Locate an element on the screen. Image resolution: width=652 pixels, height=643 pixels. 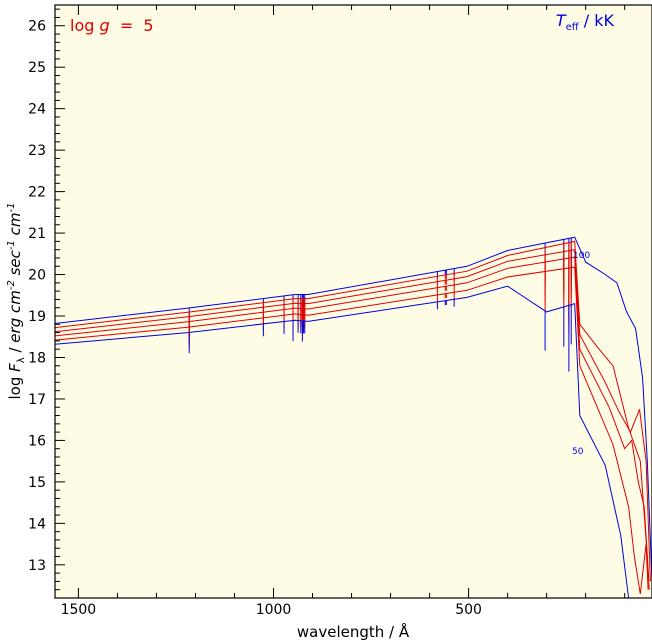
x-tick-label: 1000 is located at coordinates (274, 610).